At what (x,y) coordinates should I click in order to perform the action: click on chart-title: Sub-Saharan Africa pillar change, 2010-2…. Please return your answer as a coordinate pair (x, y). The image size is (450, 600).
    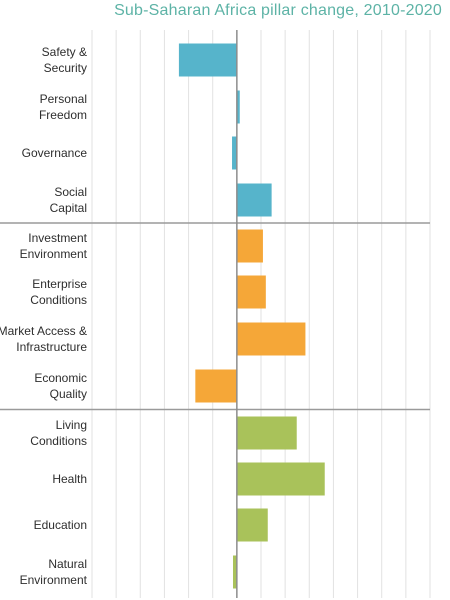
    Looking at the image, I should click on (278, 10).